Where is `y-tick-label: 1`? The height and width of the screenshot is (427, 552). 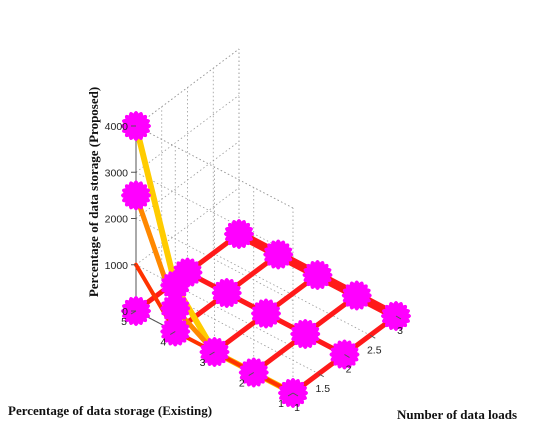
y-tick-label: 1 is located at coordinates (281, 404).